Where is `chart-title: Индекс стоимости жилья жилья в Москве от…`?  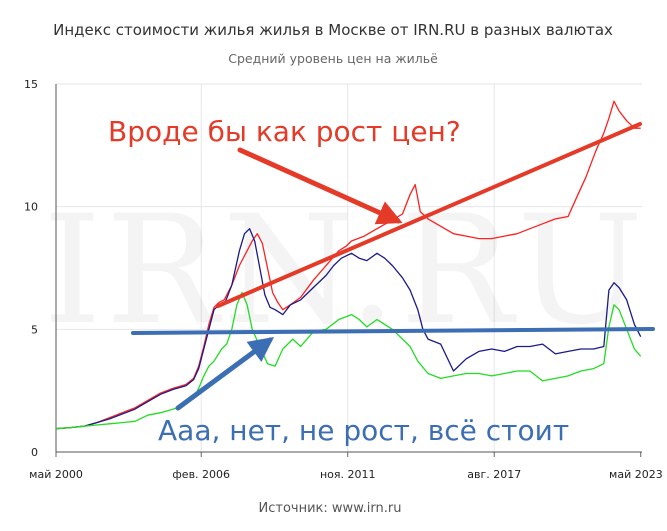
chart-title: Индекс стоимости жилья жилья в Москве от… is located at coordinates (333, 30).